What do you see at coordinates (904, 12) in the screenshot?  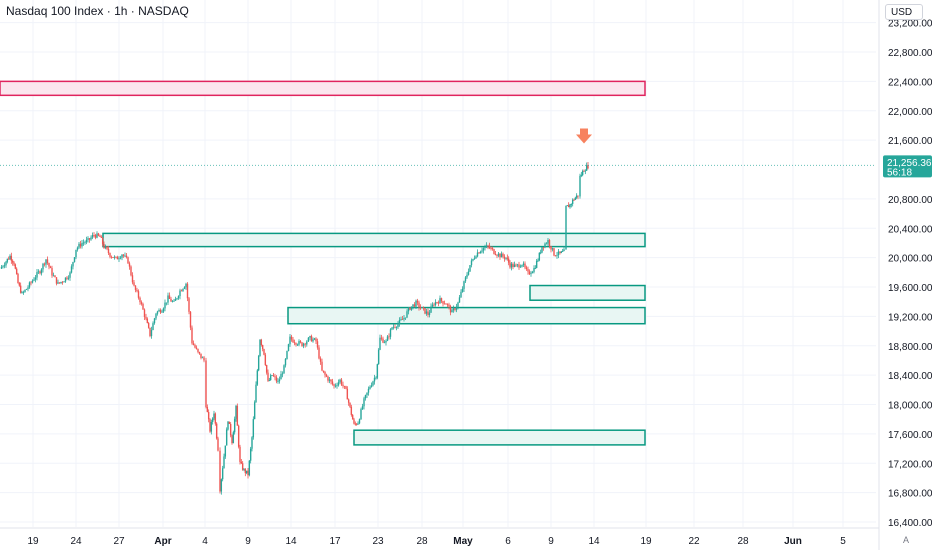 I see `currency-button: USD` at bounding box center [904, 12].